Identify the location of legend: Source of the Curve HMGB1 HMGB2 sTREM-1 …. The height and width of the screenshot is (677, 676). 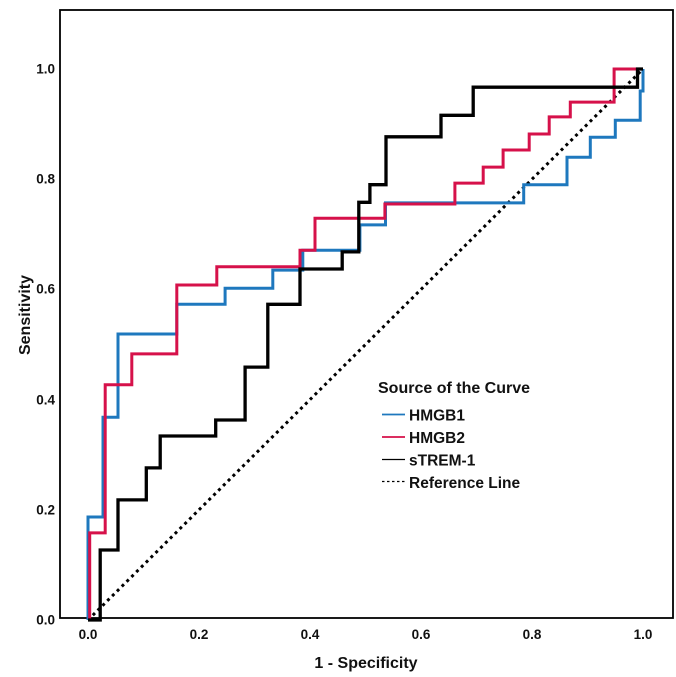
(454, 436).